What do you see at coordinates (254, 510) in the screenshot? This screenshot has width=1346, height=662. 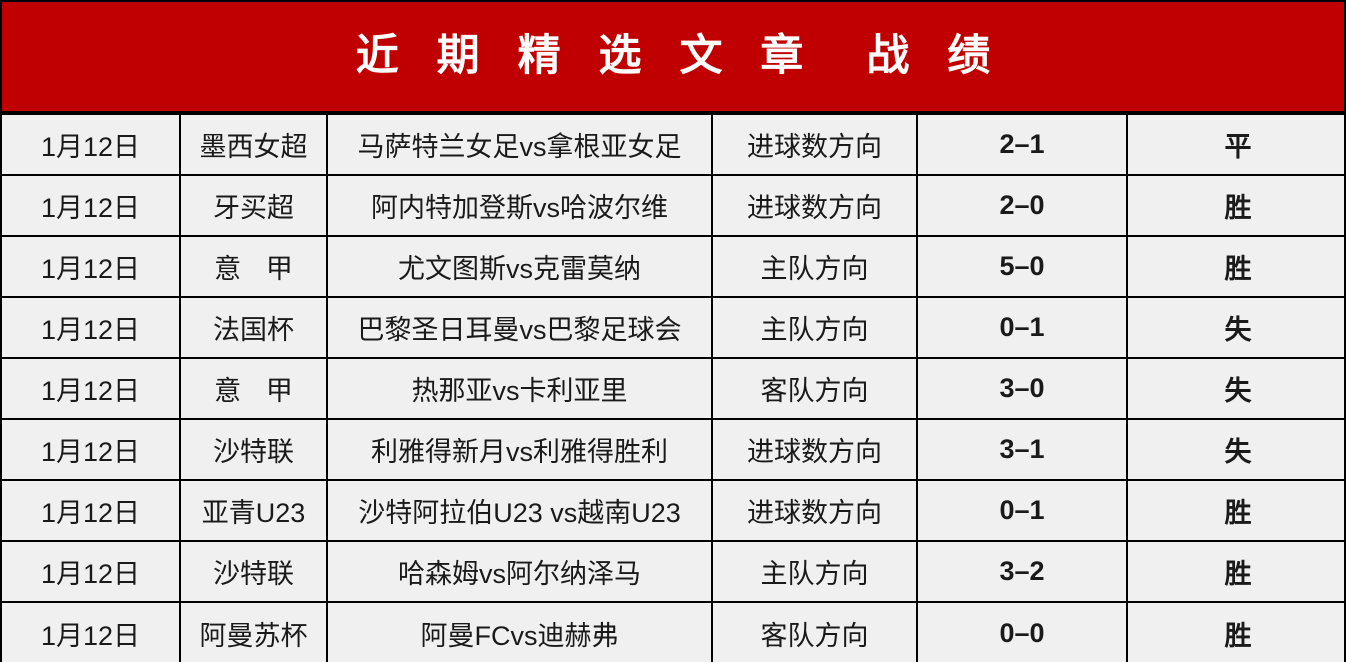 I see `cell-league: 亚青U23` at bounding box center [254, 510].